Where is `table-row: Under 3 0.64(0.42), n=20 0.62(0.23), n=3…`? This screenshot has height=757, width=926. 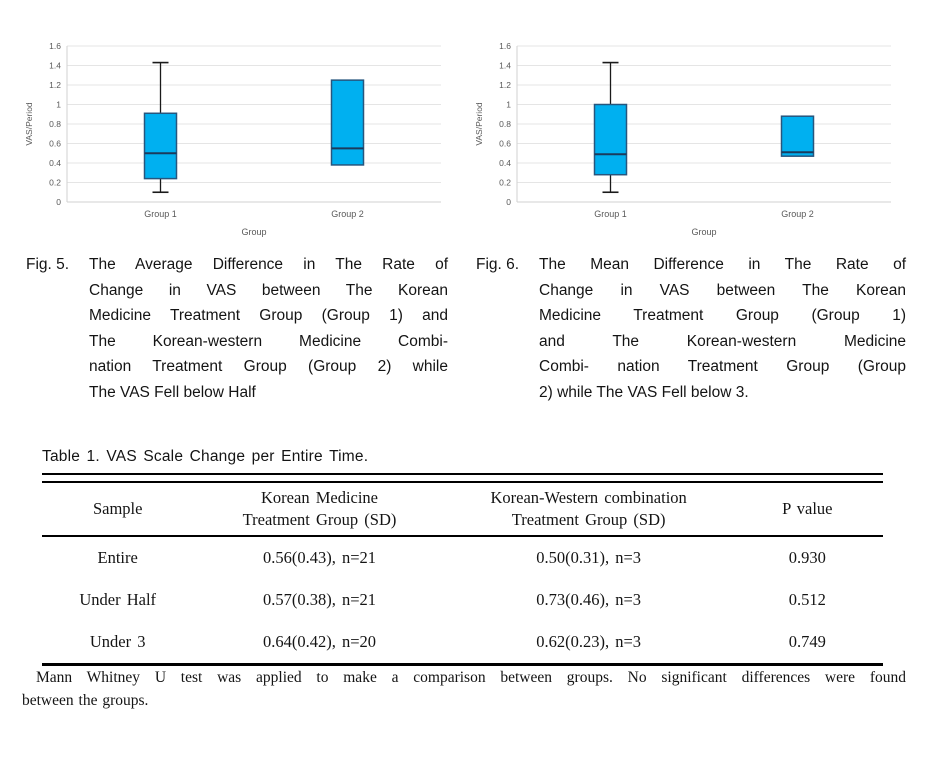
table-row: Under 3 0.64(0.42), n=20 0.62(0.23), n=3… is located at coordinates (462, 642).